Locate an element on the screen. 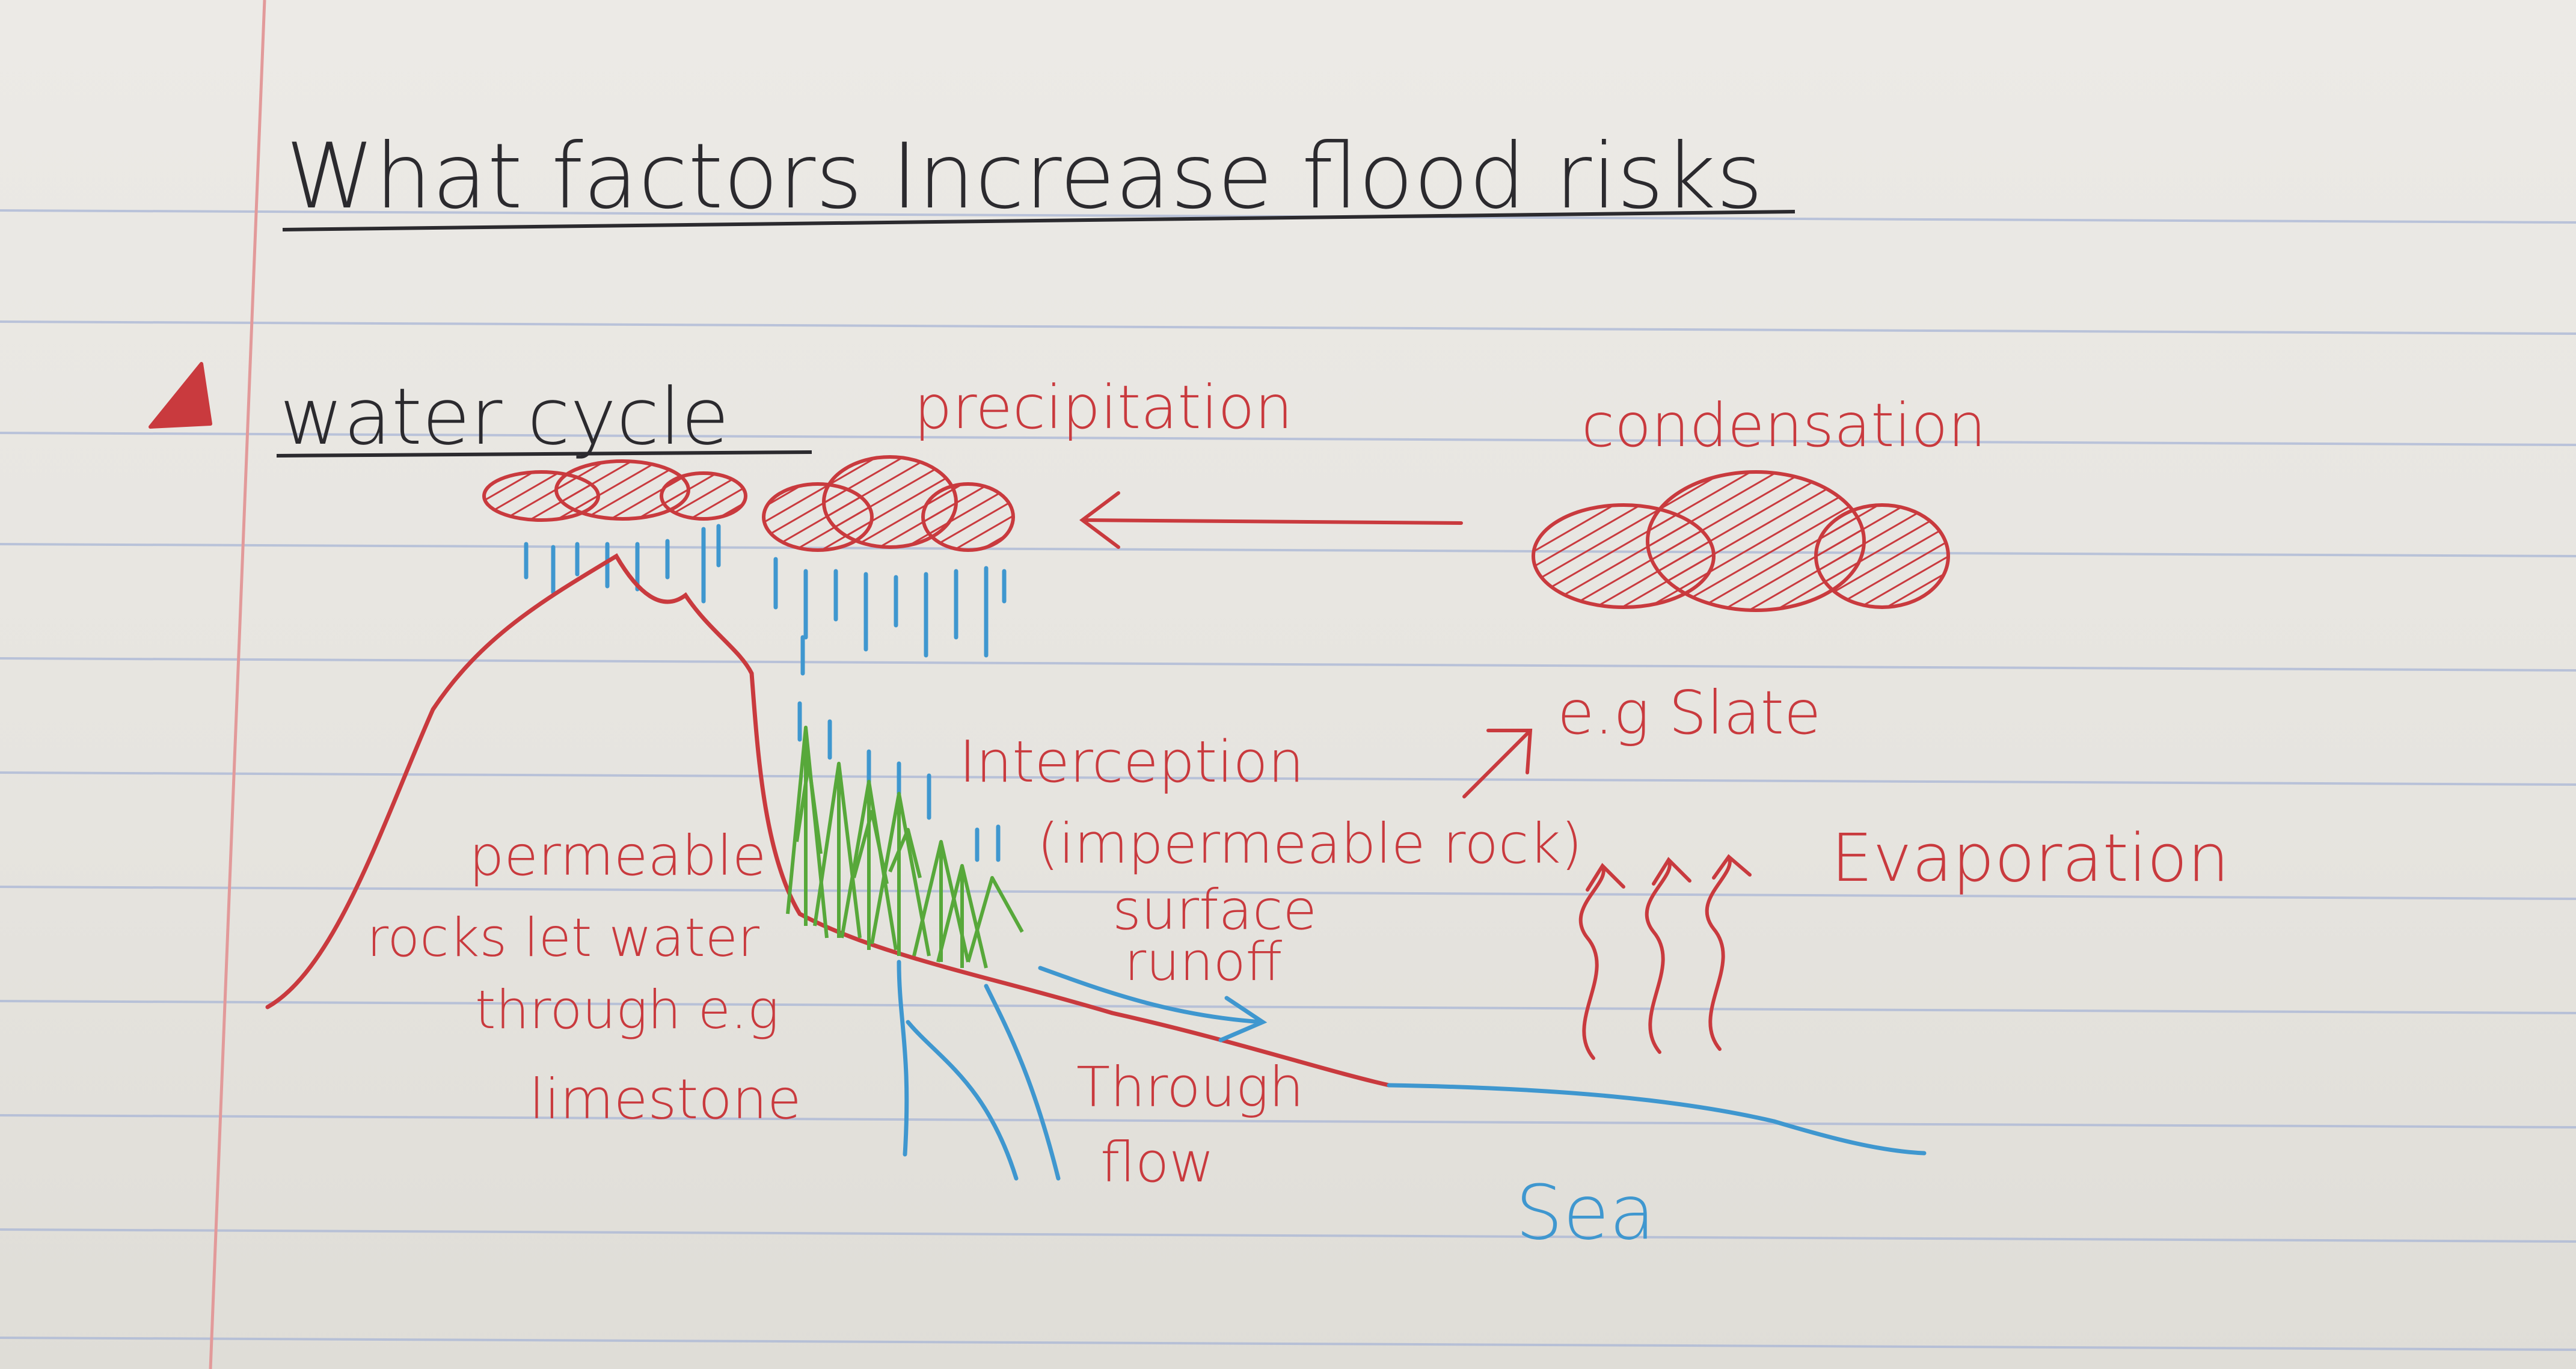  slate-pointer-arrow is located at coordinates (1497, 763).